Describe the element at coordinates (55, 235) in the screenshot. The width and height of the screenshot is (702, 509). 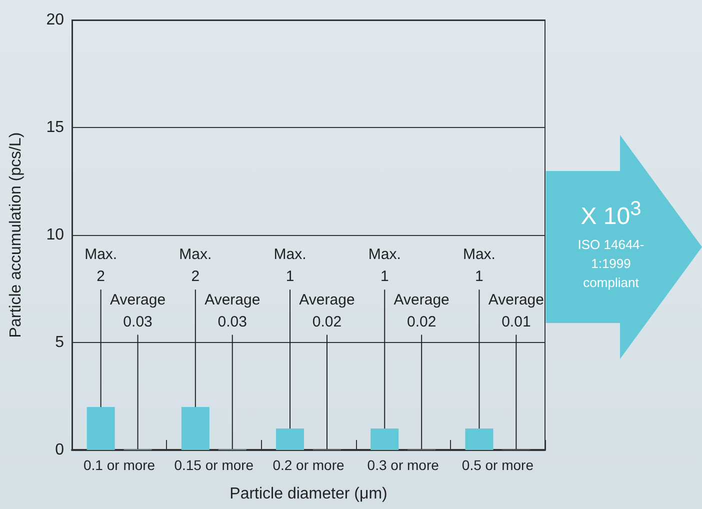
I see `y-tick-label: 10` at that location.